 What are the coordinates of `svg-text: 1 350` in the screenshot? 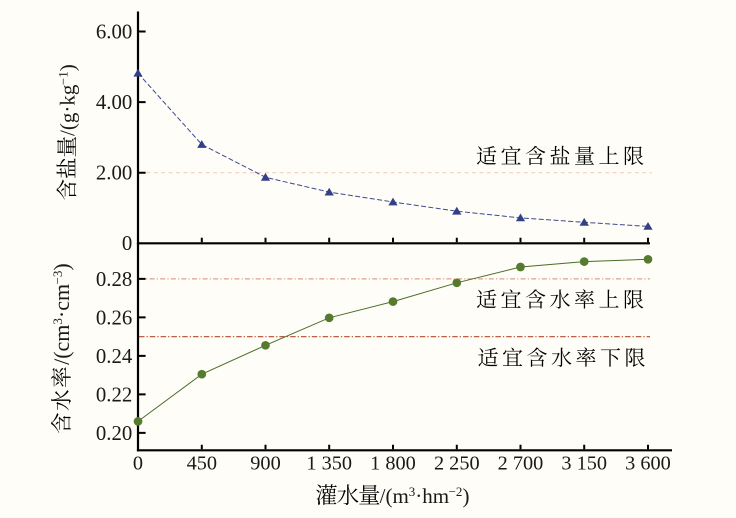 It's located at (329, 464).